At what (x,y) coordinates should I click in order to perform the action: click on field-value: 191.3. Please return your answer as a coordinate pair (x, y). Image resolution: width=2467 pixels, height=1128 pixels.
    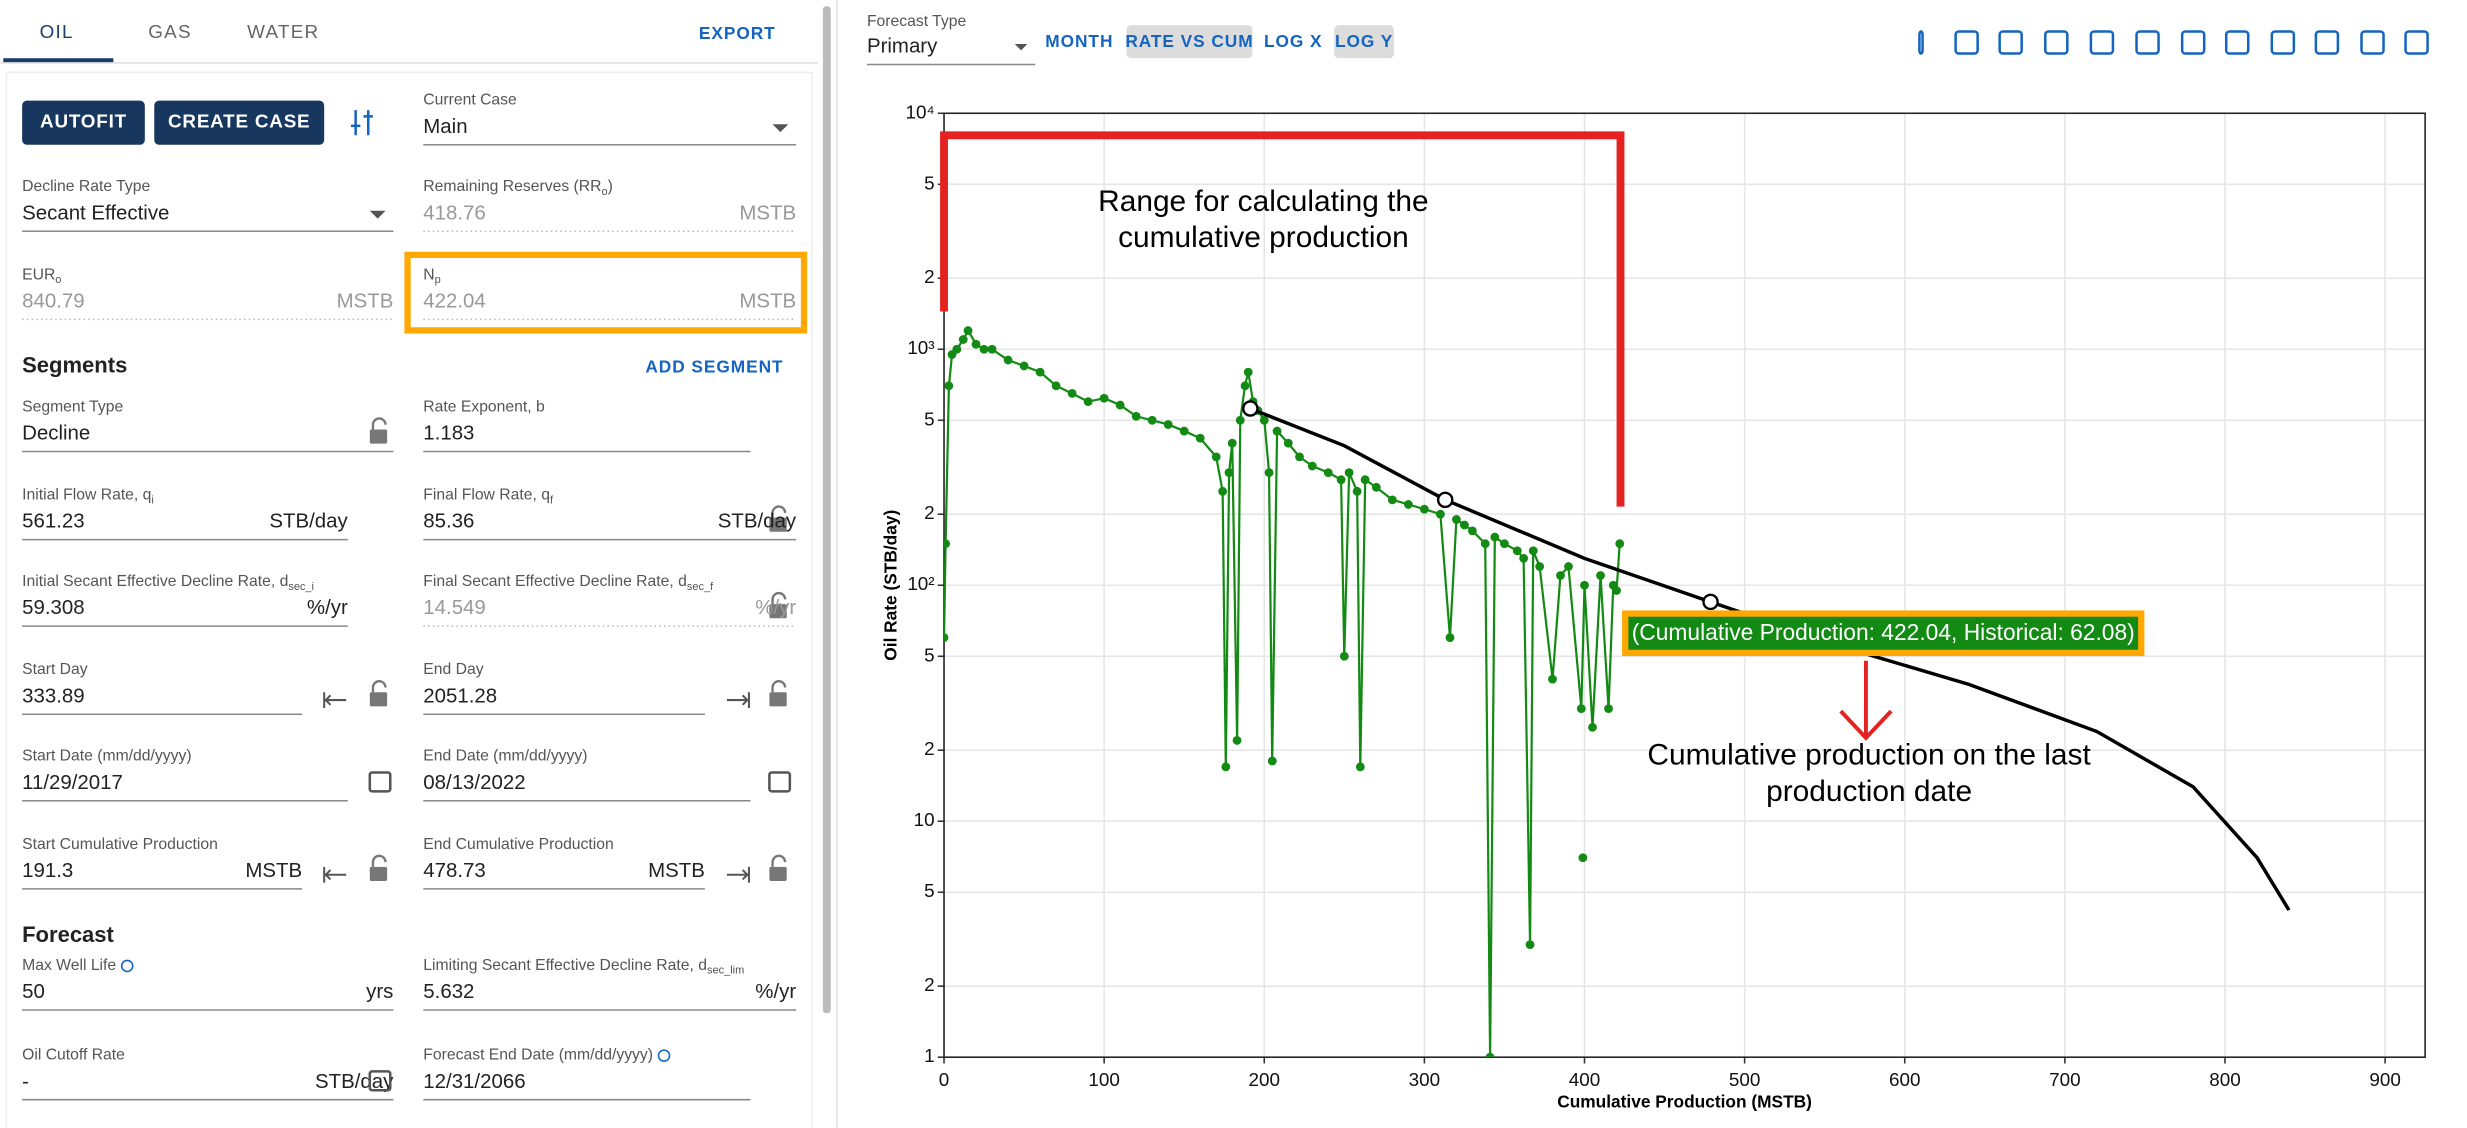
    Looking at the image, I should click on (47, 870).